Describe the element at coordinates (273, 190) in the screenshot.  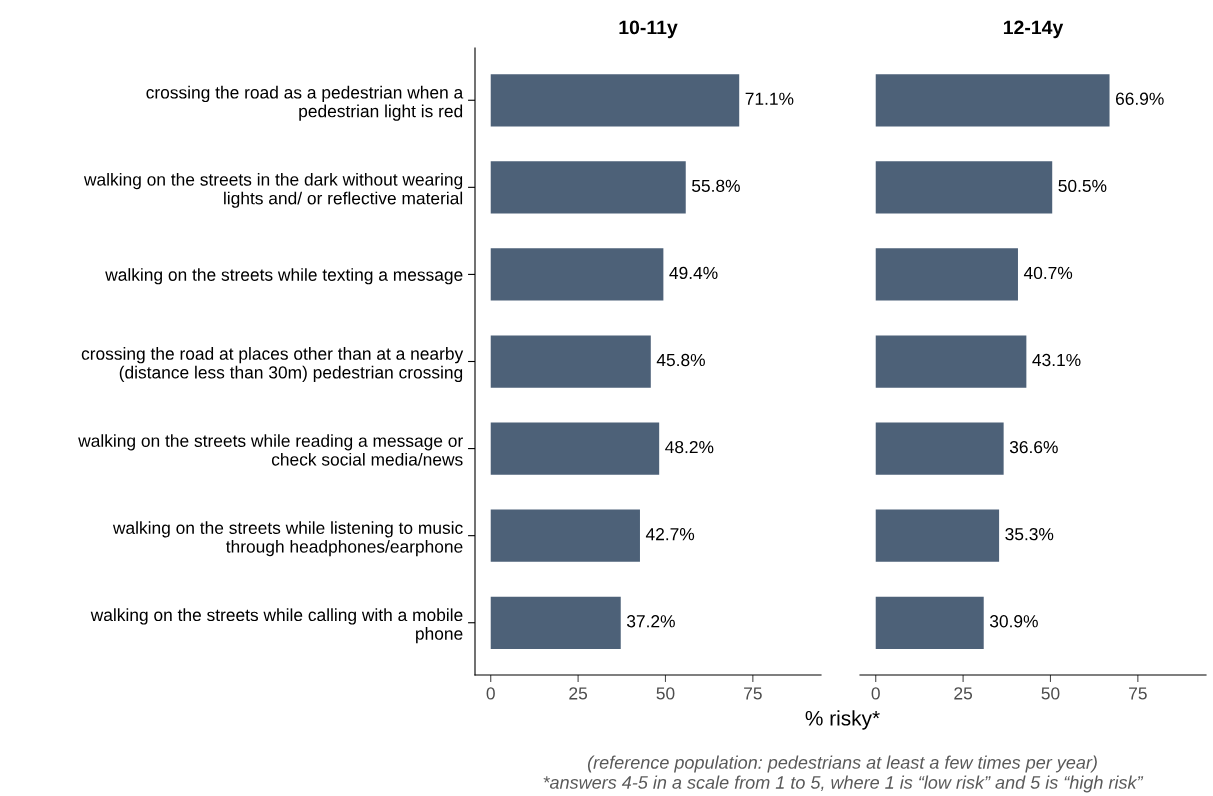
I see `y-tick-label: walking on the streets in the dark without wearing lights and/ or reflective material` at that location.